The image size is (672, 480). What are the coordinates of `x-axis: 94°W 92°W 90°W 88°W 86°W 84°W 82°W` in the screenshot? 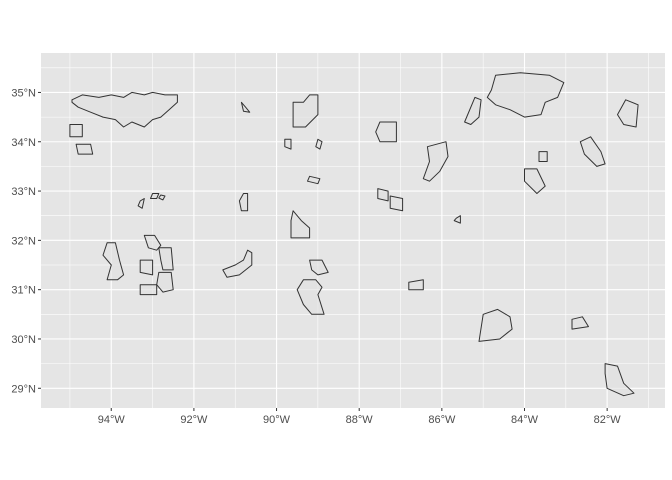 It's located at (360, 417).